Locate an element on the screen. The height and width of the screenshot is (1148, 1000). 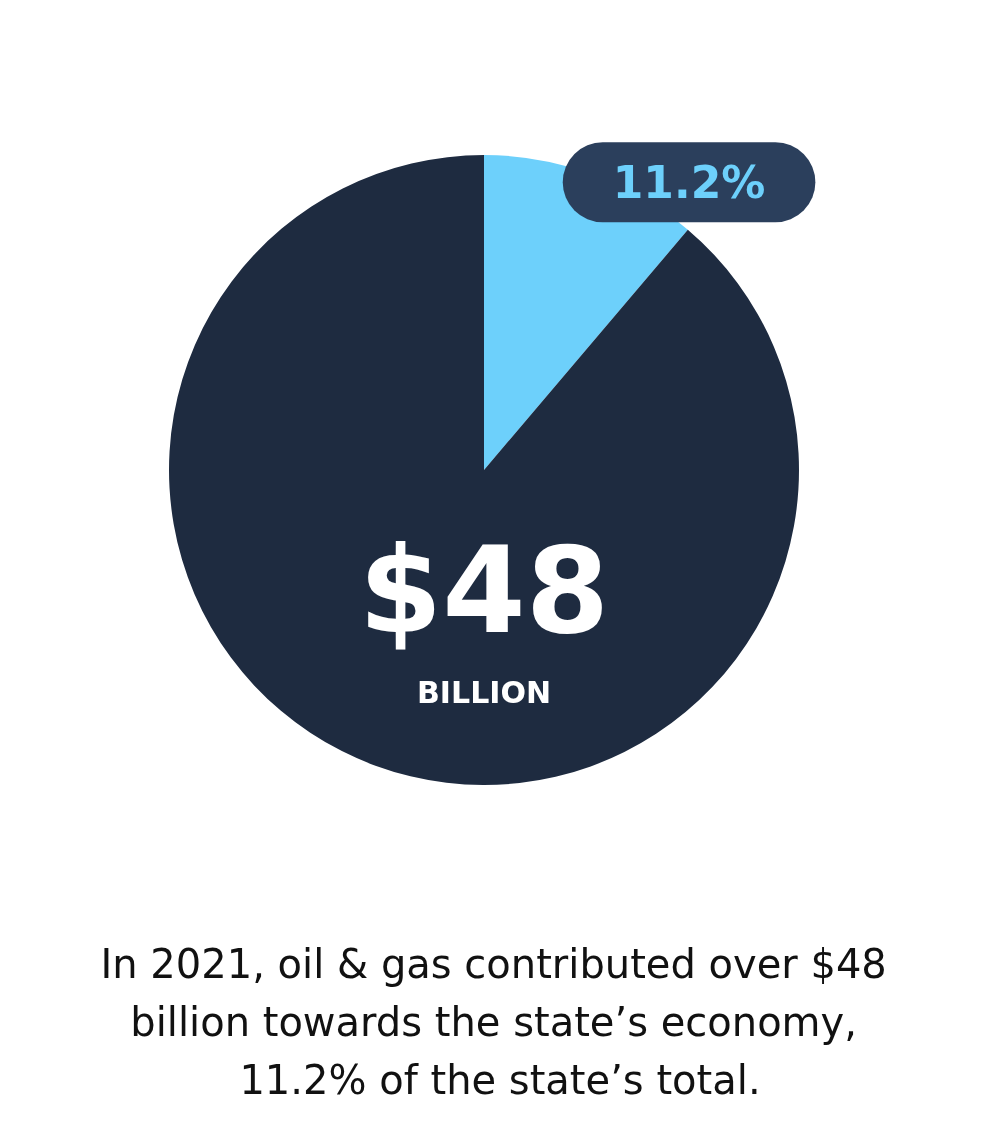
text: $48 is located at coordinates (484, 590).